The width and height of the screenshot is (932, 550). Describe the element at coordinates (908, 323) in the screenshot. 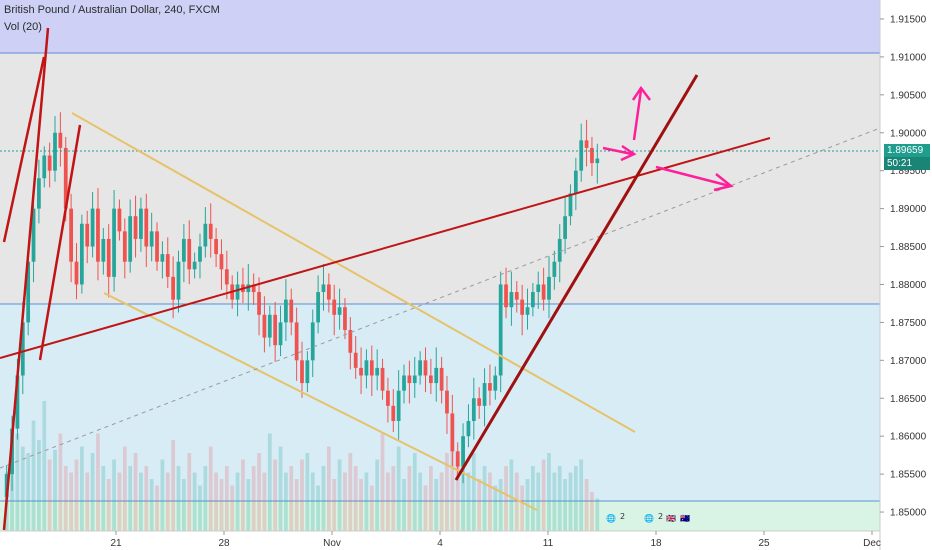

I see `price-tick-label: 1.87500` at that location.